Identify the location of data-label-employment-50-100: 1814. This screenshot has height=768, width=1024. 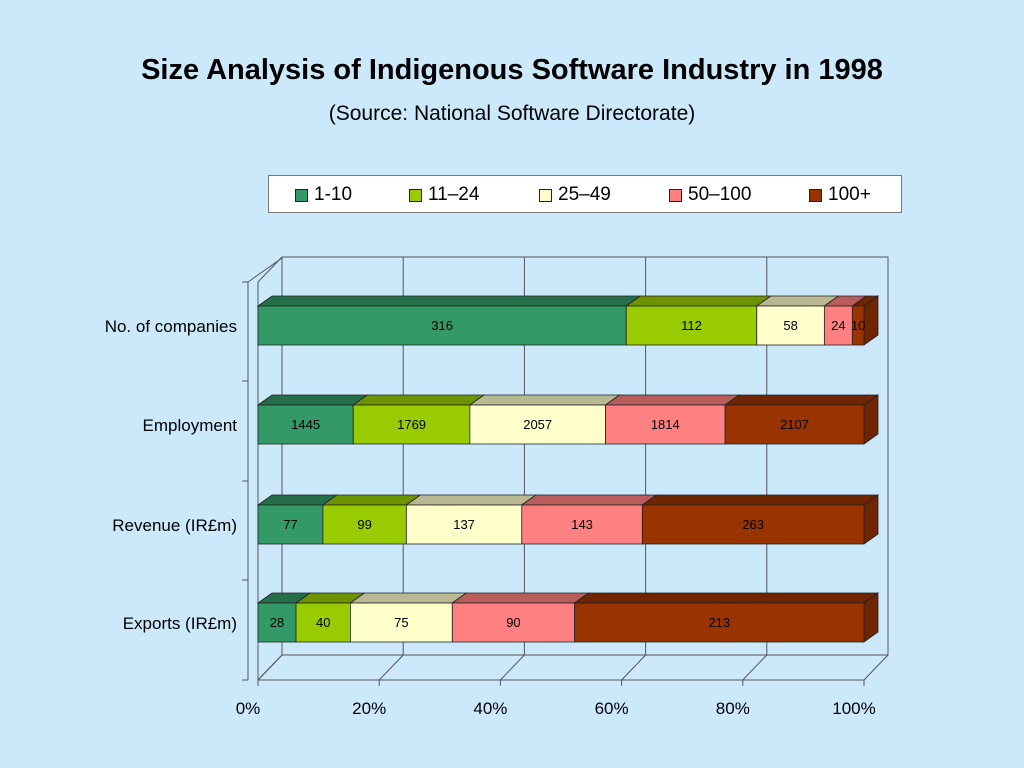
(665, 424).